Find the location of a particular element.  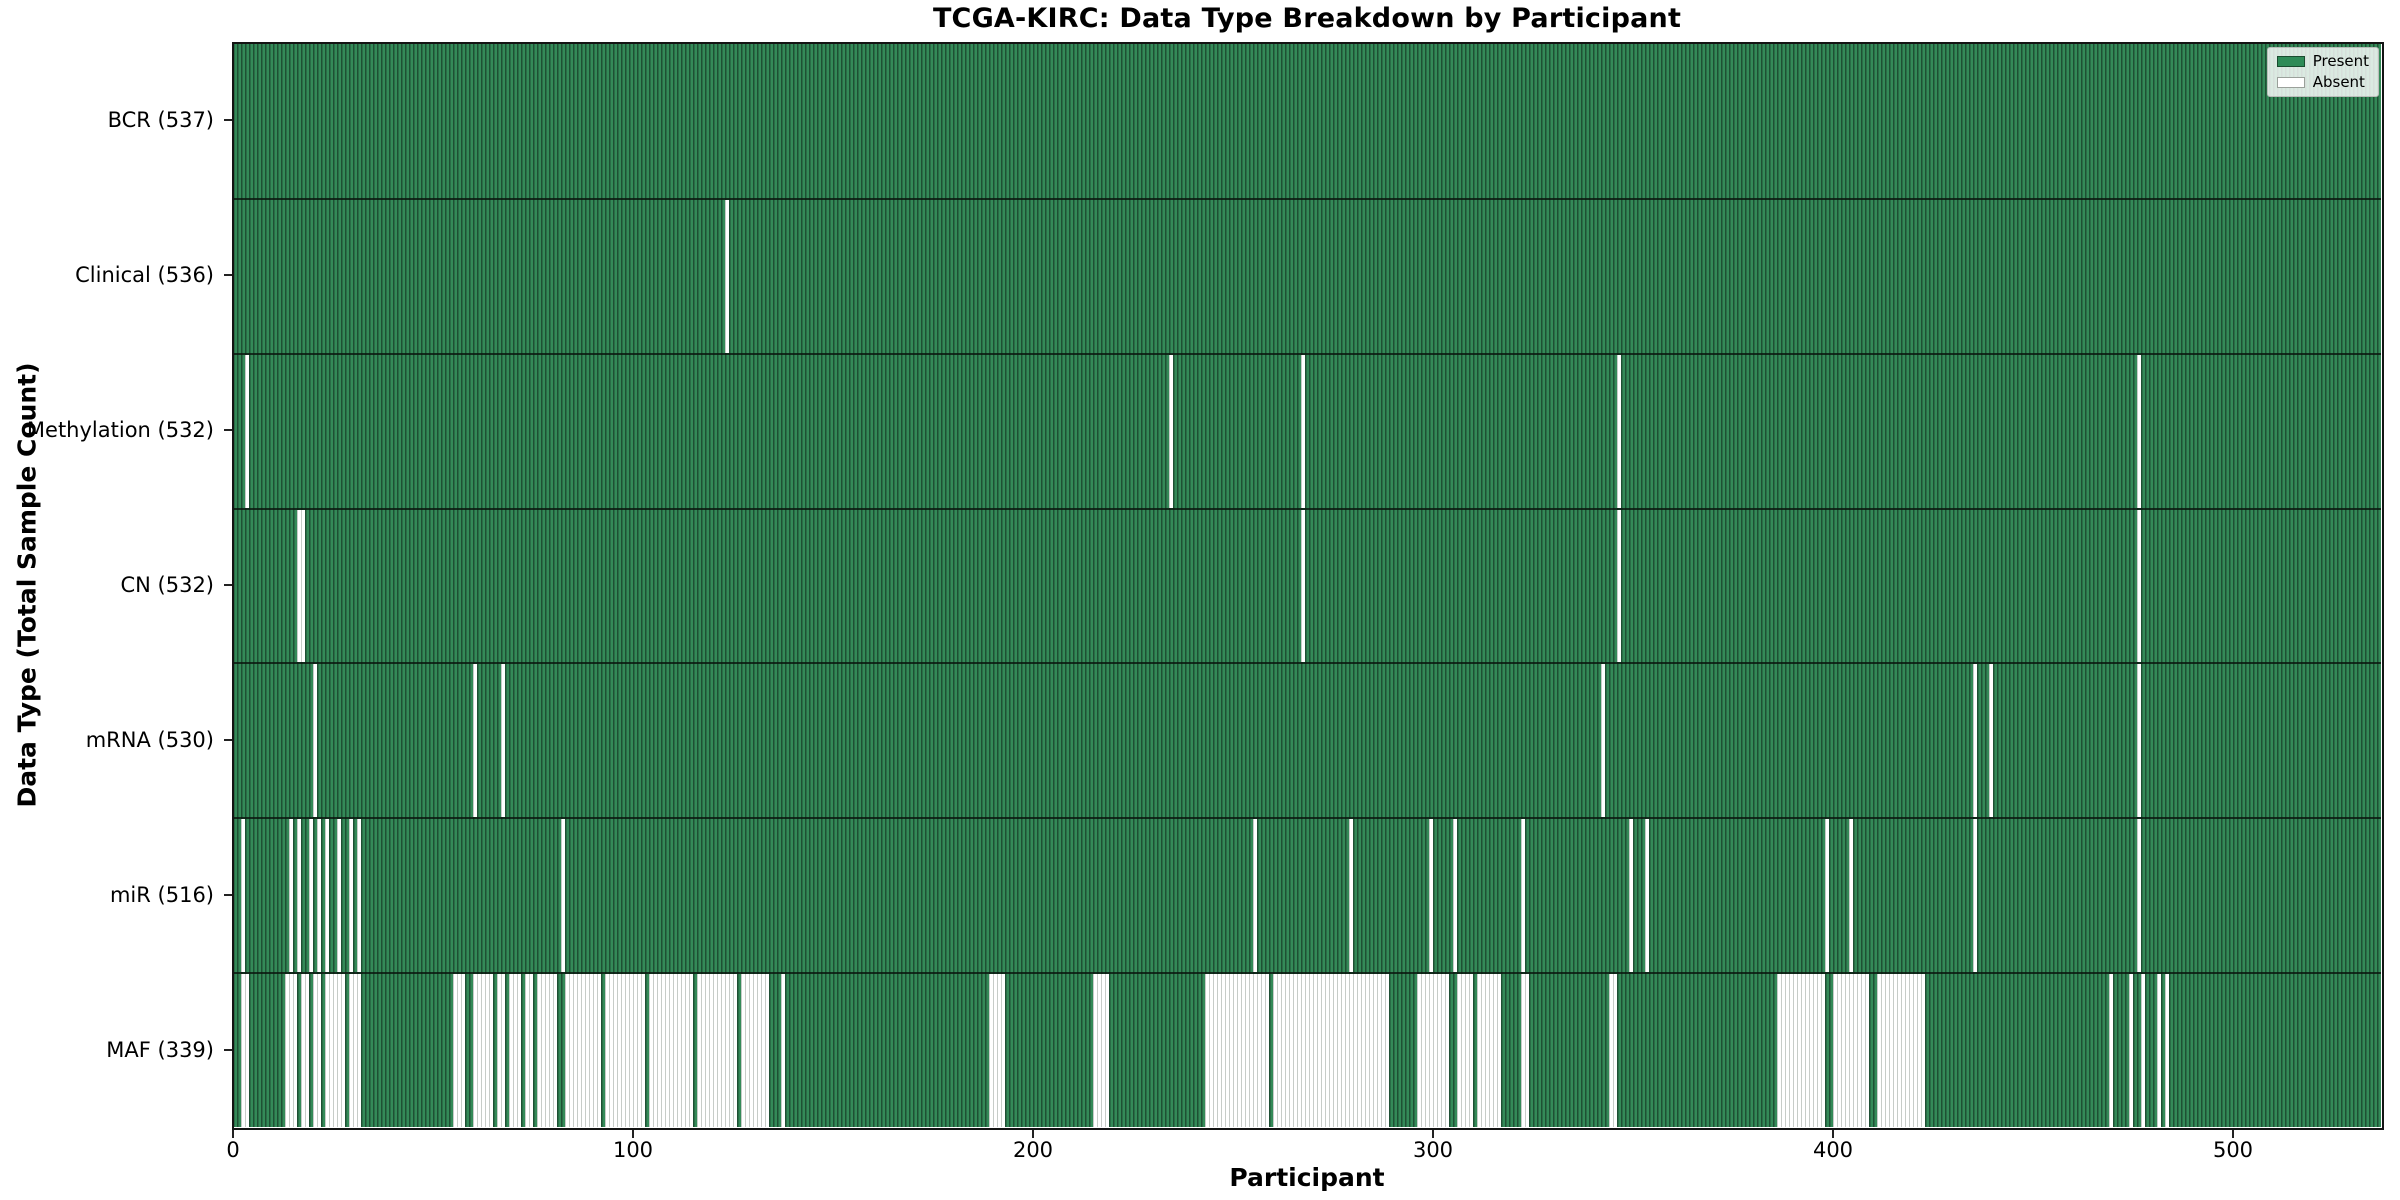

row-cn is located at coordinates (1307, 585).